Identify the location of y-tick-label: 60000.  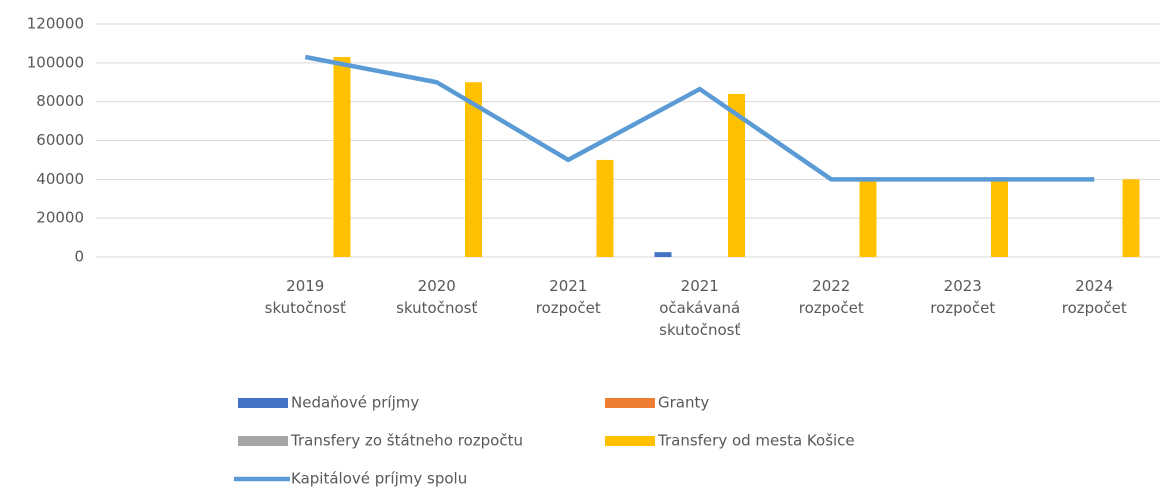
(60, 140).